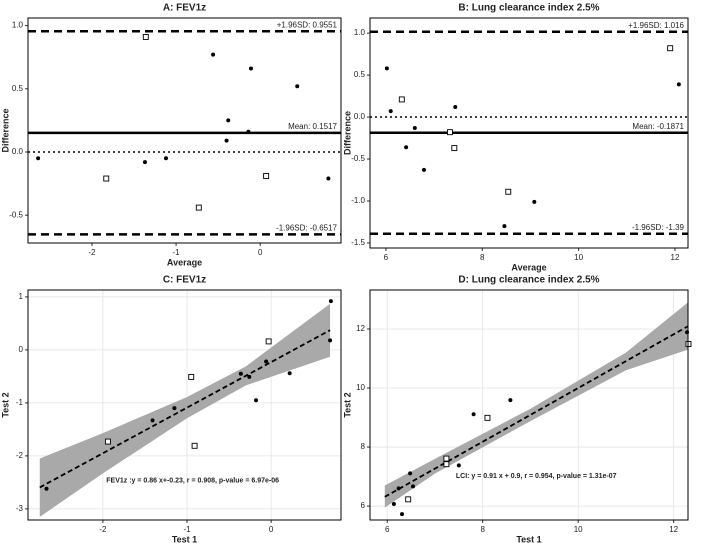 This screenshot has width=702, height=543. Describe the element at coordinates (21, 296) in the screenshot. I see `y-tick-label: 1` at that location.